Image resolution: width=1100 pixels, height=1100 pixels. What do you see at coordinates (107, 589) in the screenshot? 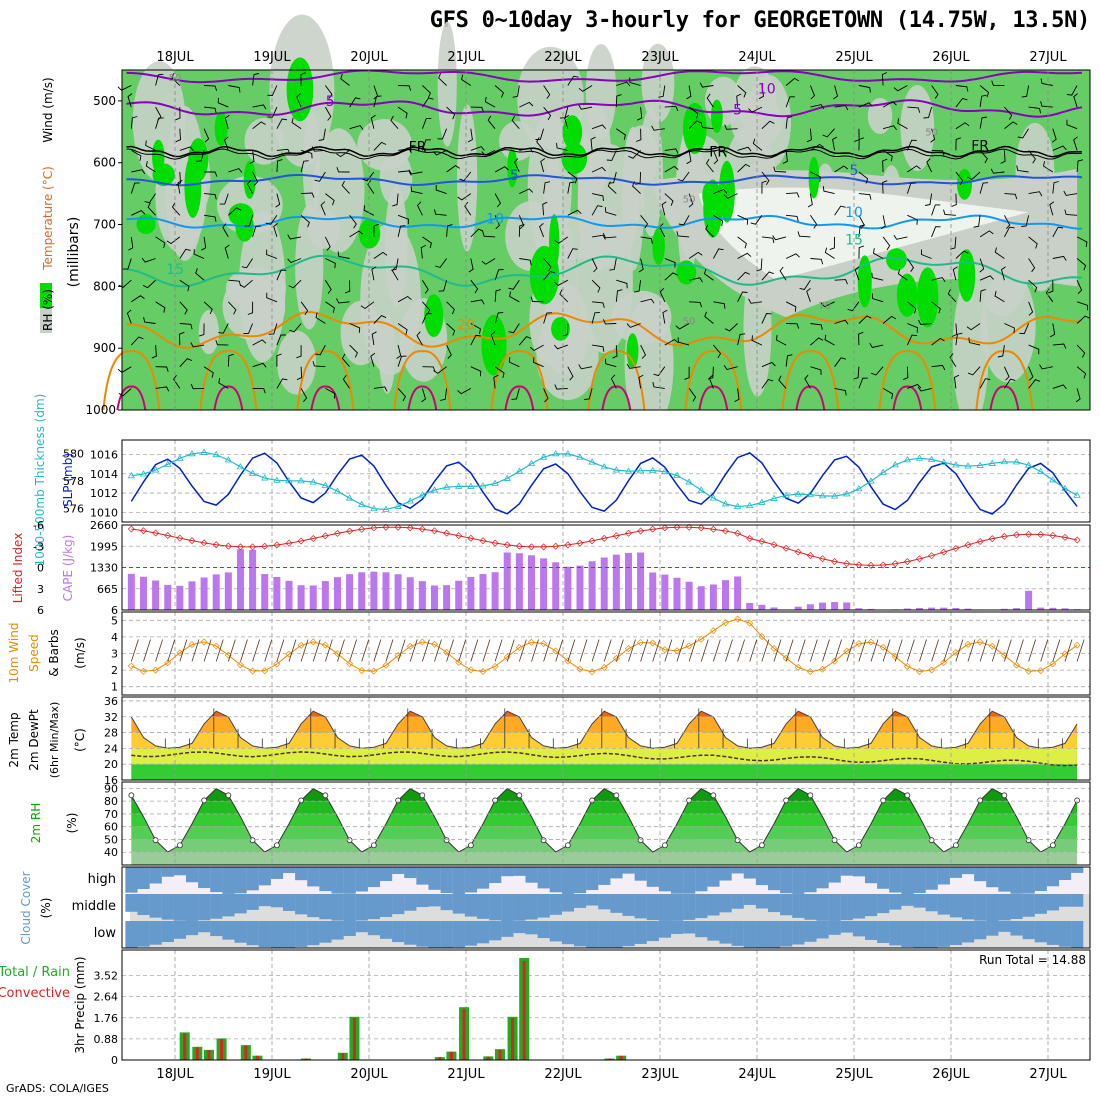
I see `cape-tick-label: 665` at bounding box center [107, 589].